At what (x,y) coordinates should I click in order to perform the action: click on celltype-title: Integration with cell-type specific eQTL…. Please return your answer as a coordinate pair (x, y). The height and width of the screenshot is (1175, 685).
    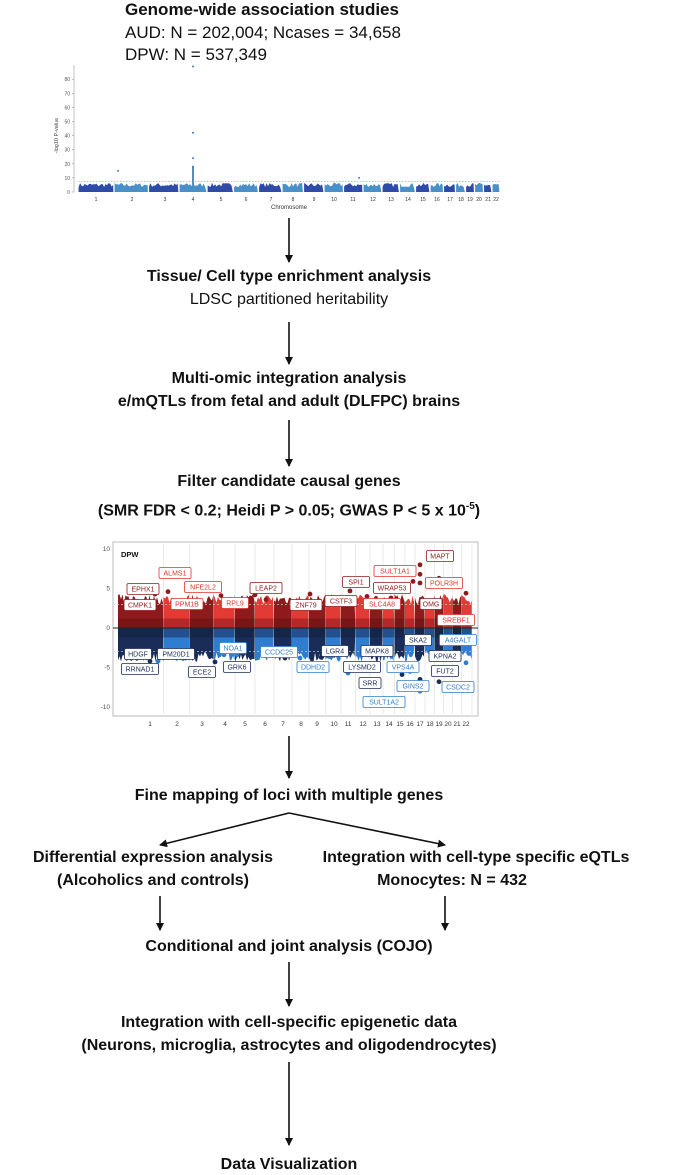
    Looking at the image, I should click on (476, 857).